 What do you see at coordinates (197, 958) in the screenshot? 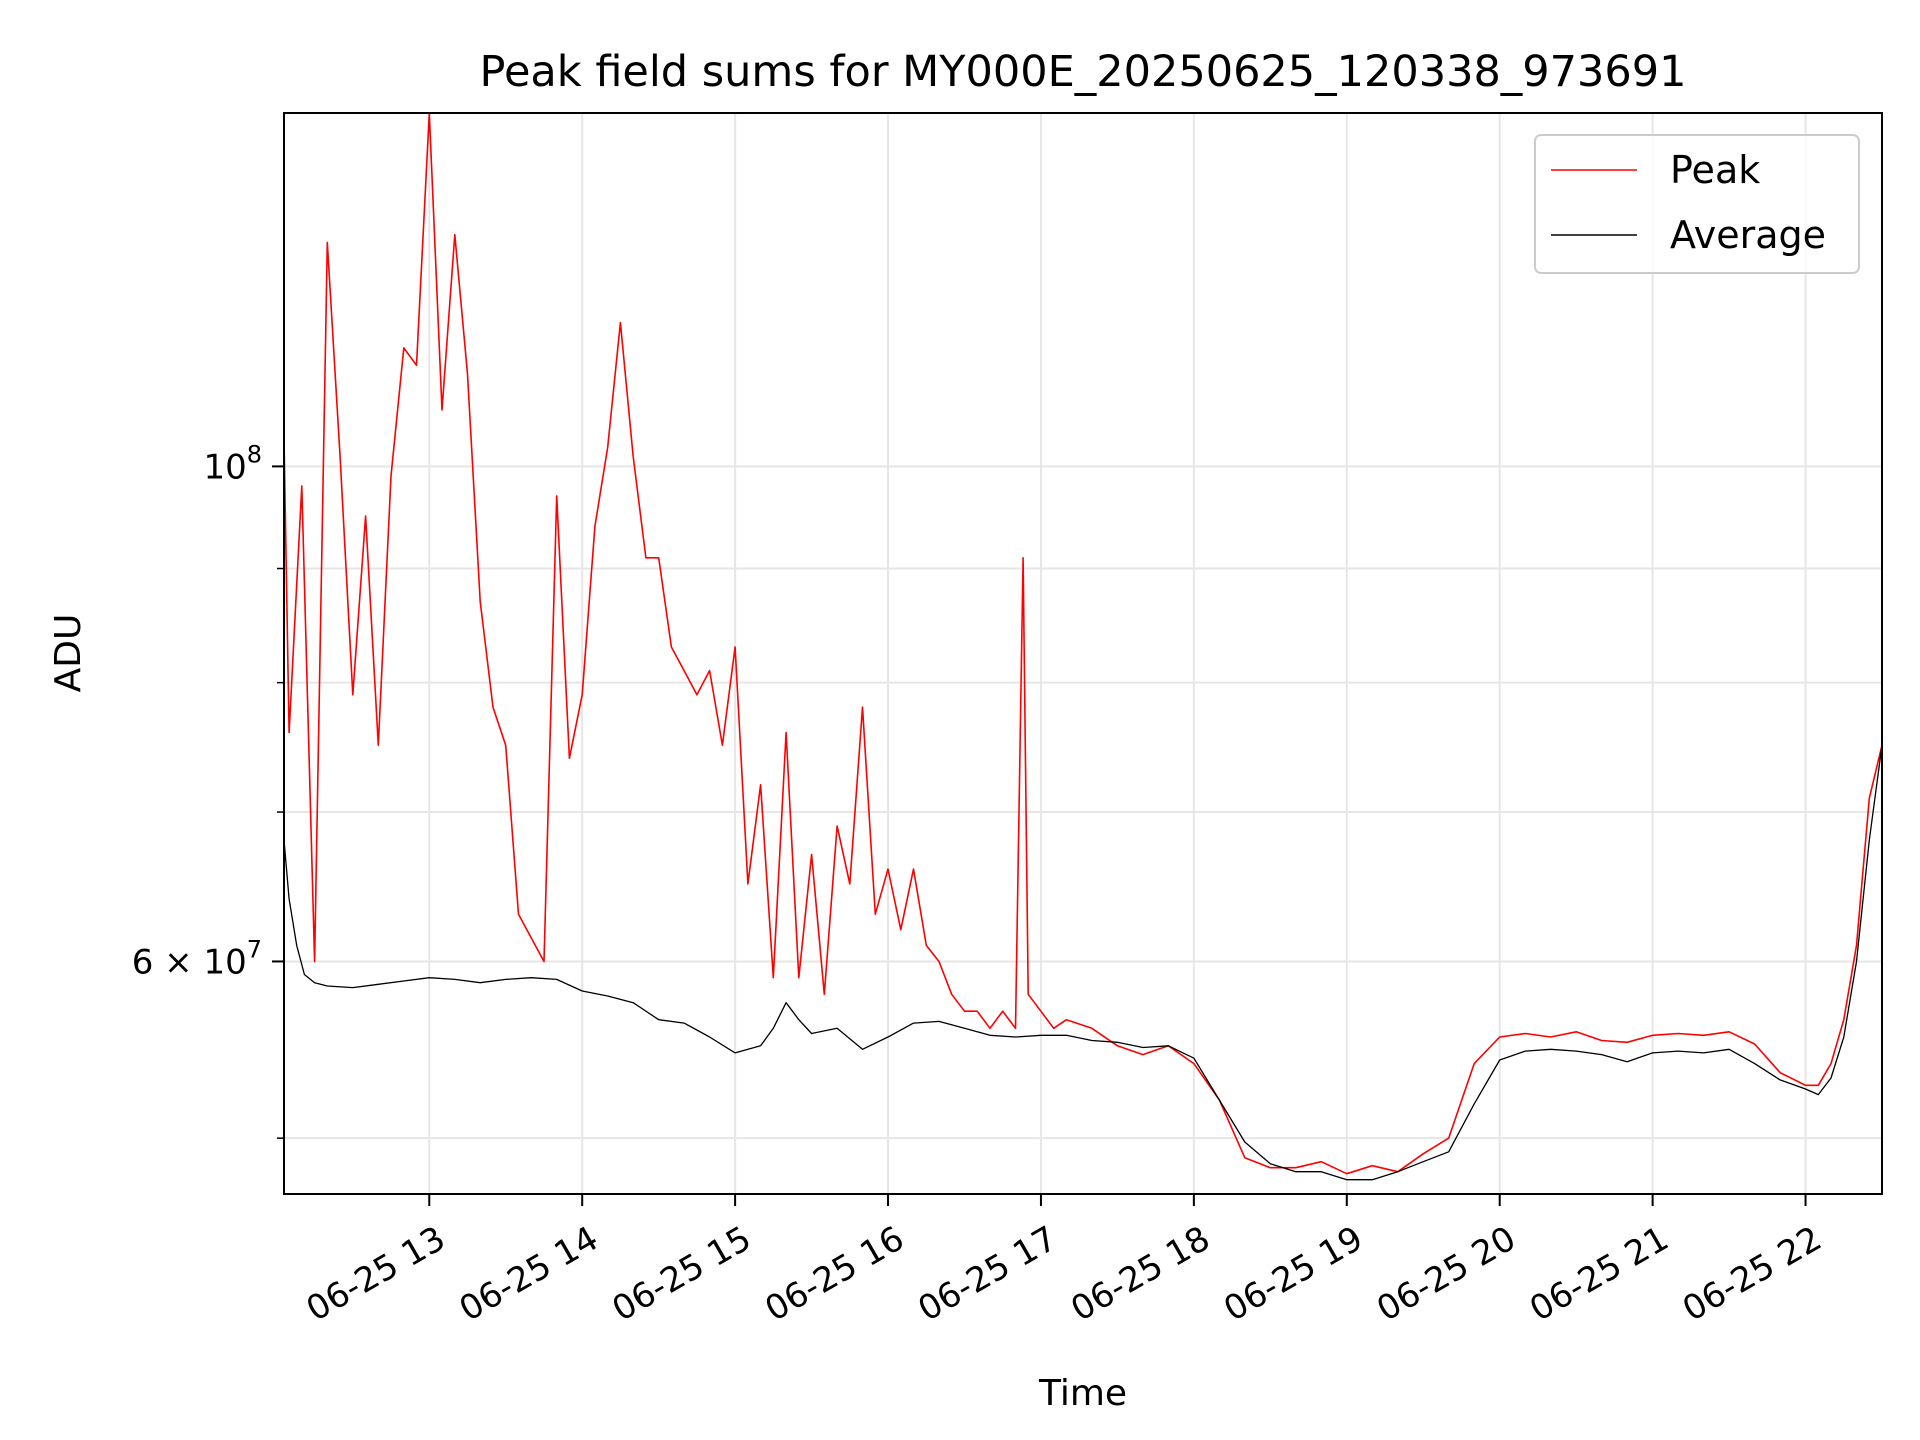
I see `y-tick-label: 6 × 107` at bounding box center [197, 958].